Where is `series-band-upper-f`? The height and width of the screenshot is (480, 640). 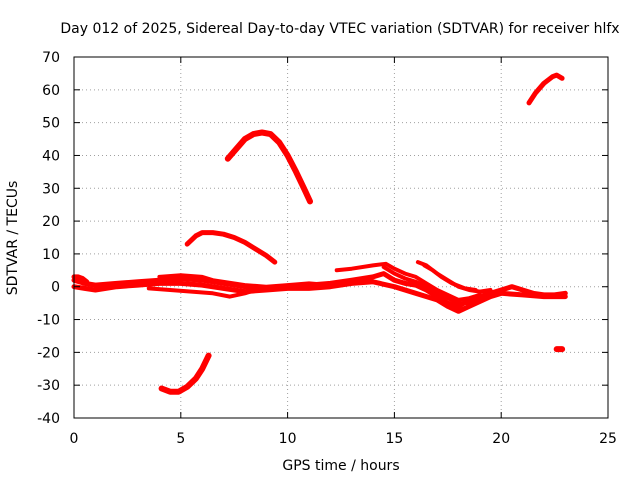 series-band-upper-f is located at coordinates (431, 285).